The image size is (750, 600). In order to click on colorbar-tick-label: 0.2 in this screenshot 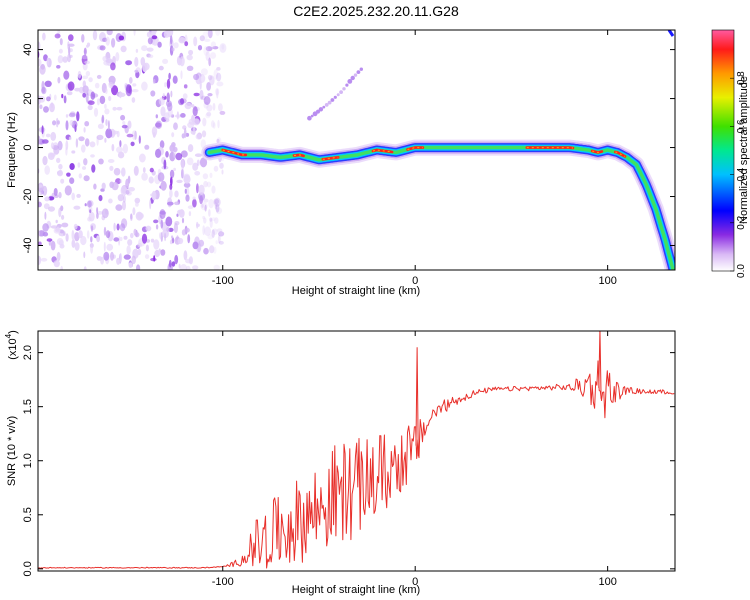, I will do `click(741, 222)`.